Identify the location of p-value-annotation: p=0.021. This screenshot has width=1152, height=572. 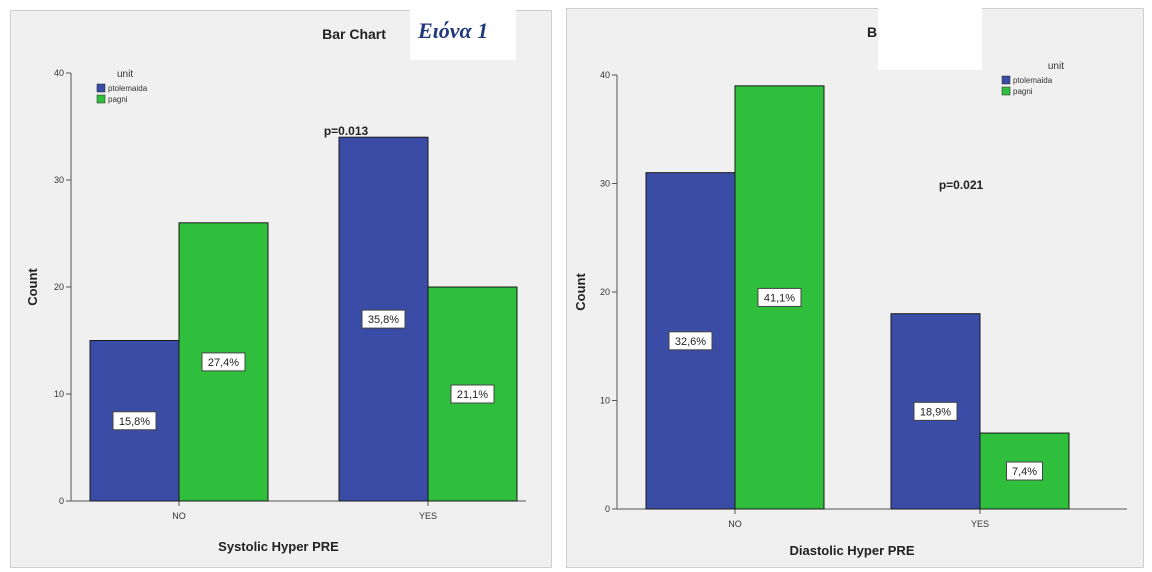
(961, 185).